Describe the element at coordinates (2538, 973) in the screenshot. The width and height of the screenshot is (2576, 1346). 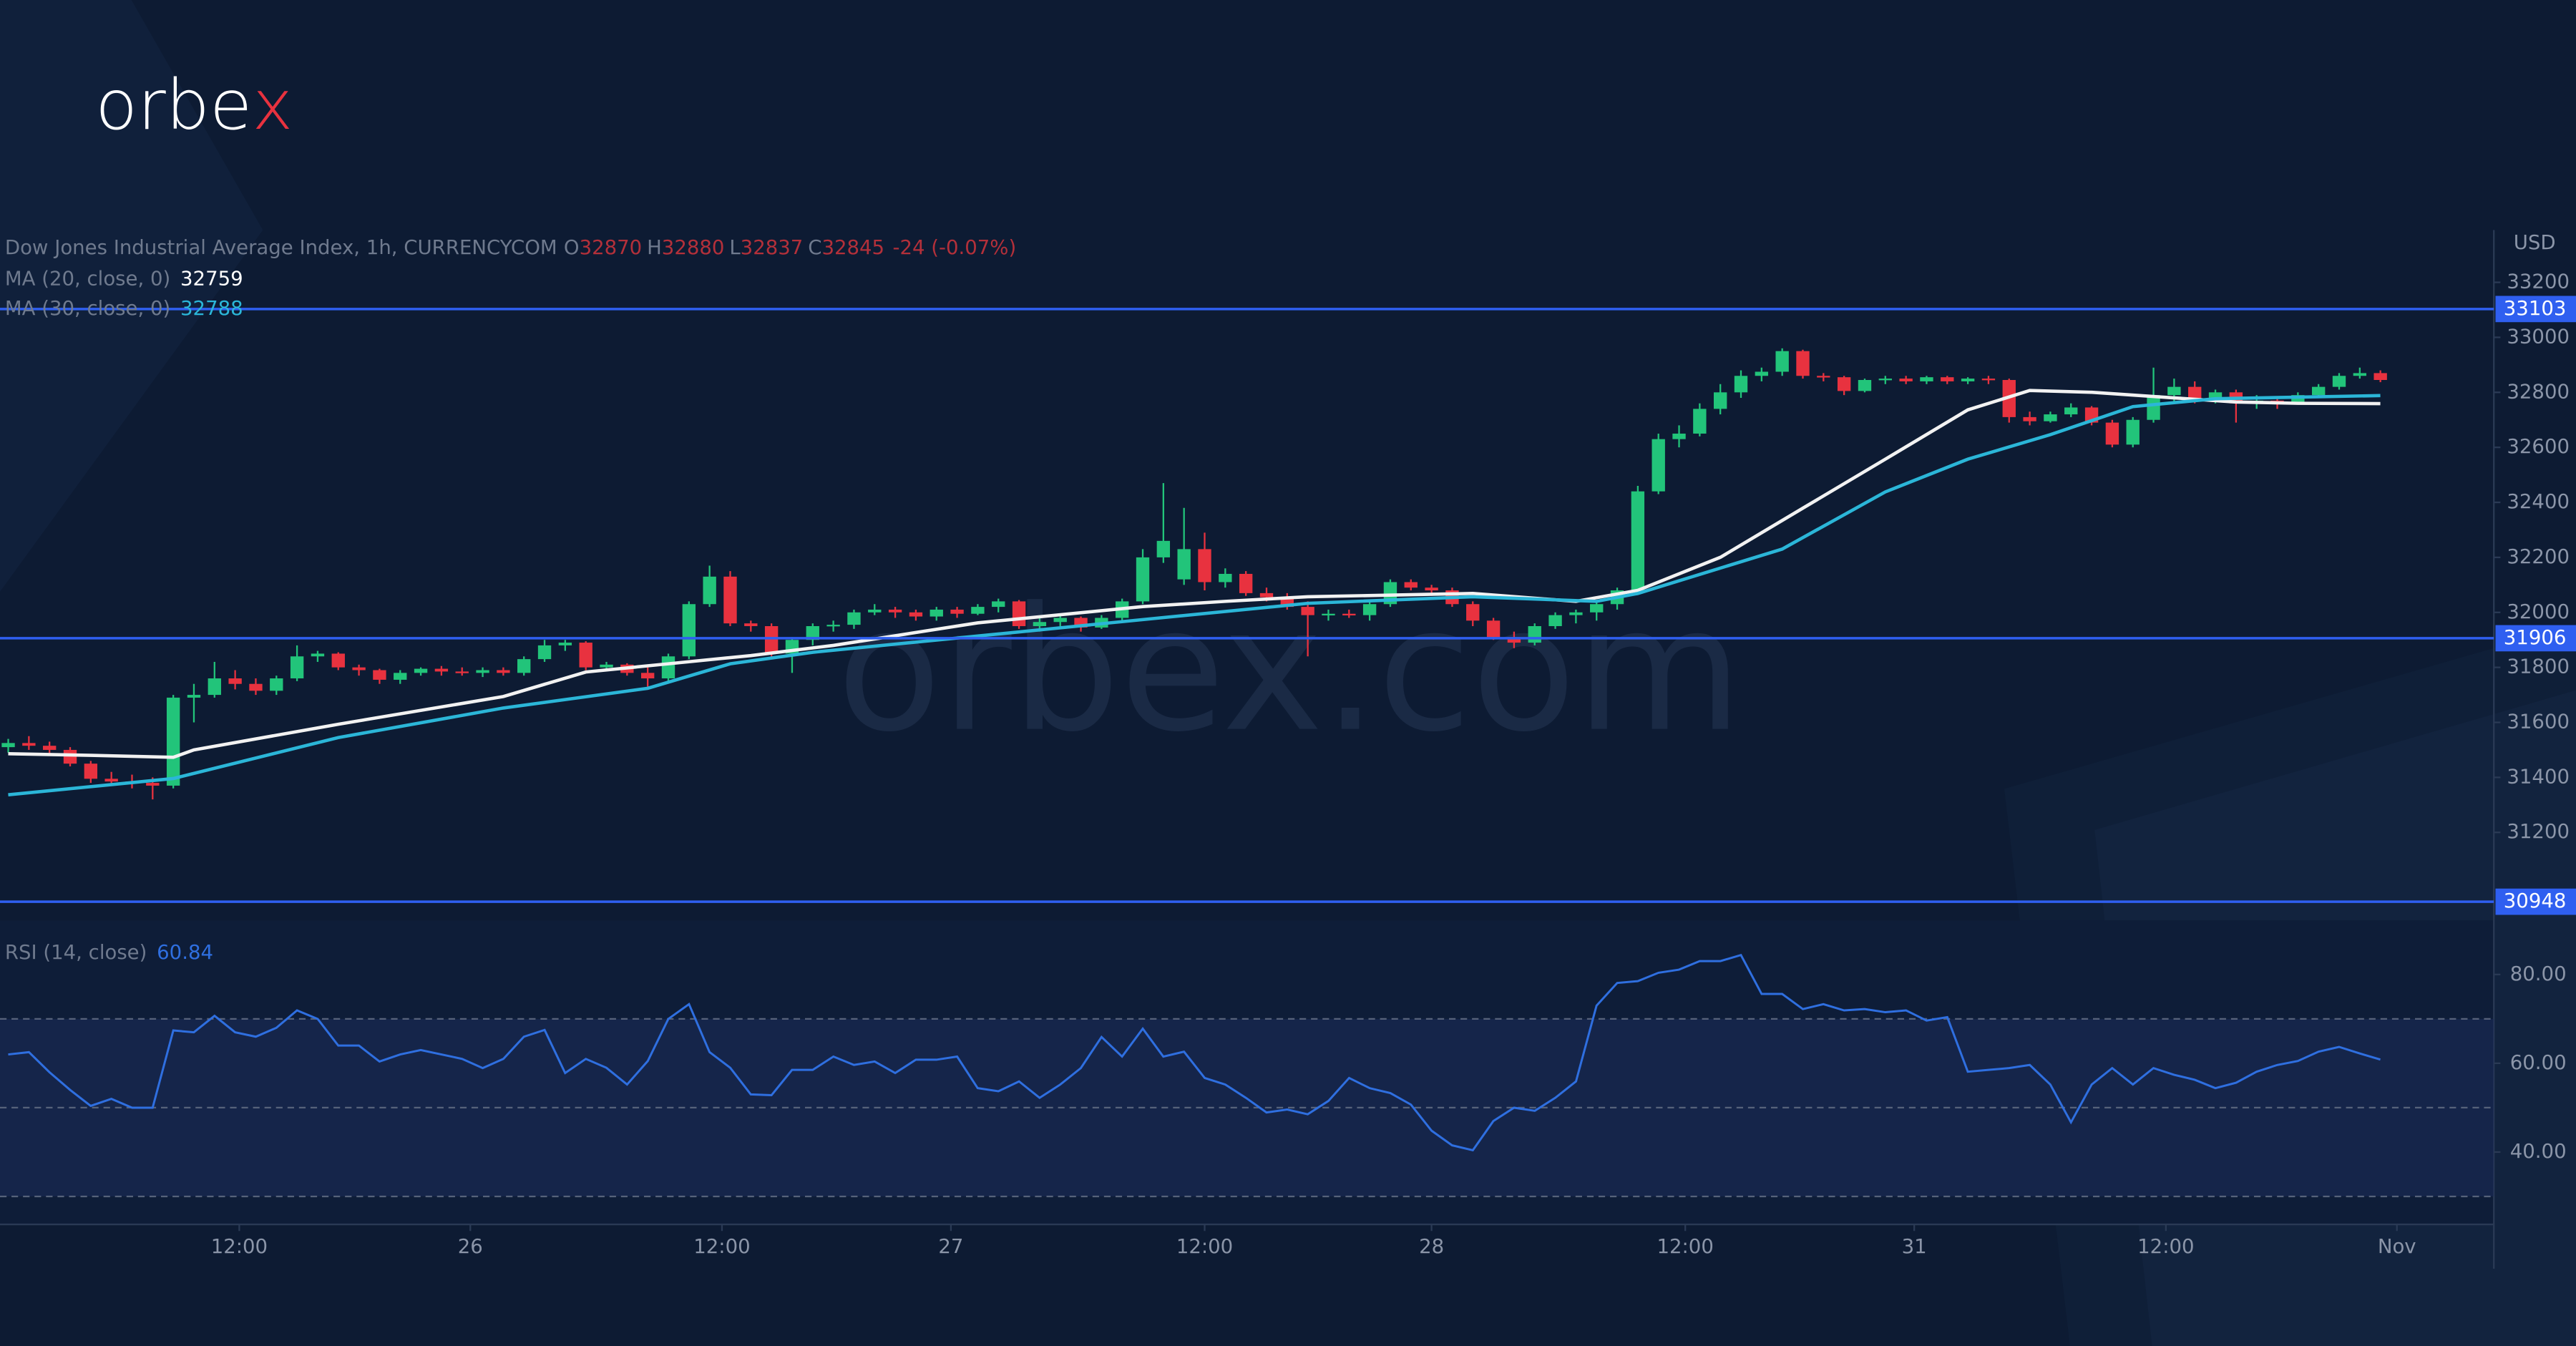
I see `rsi-tick-label: 80.00` at that location.